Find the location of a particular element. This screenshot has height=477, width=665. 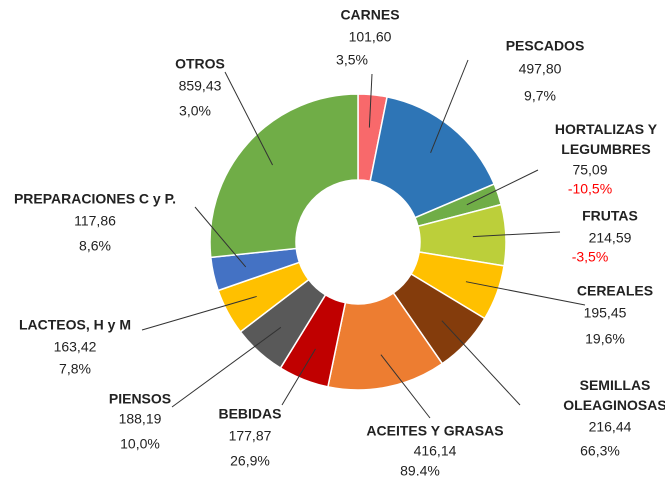

change-label: -10,5% is located at coordinates (590, 189).